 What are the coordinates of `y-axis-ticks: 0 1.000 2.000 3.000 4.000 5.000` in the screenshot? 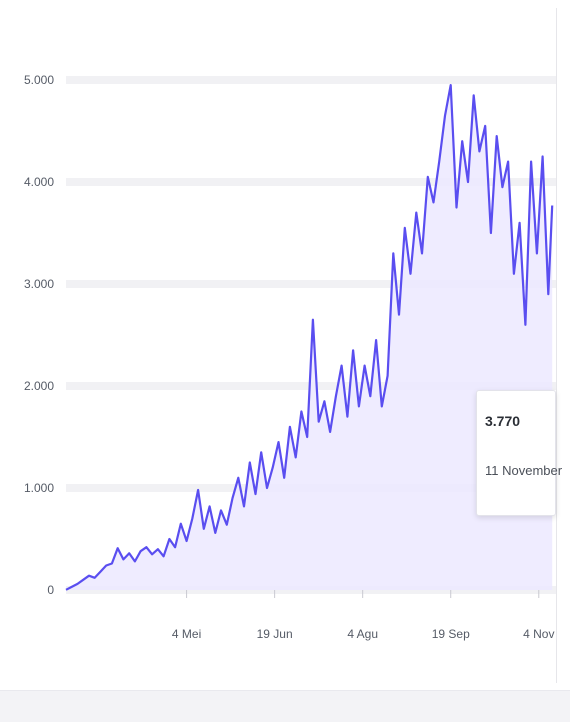 It's located at (39, 335).